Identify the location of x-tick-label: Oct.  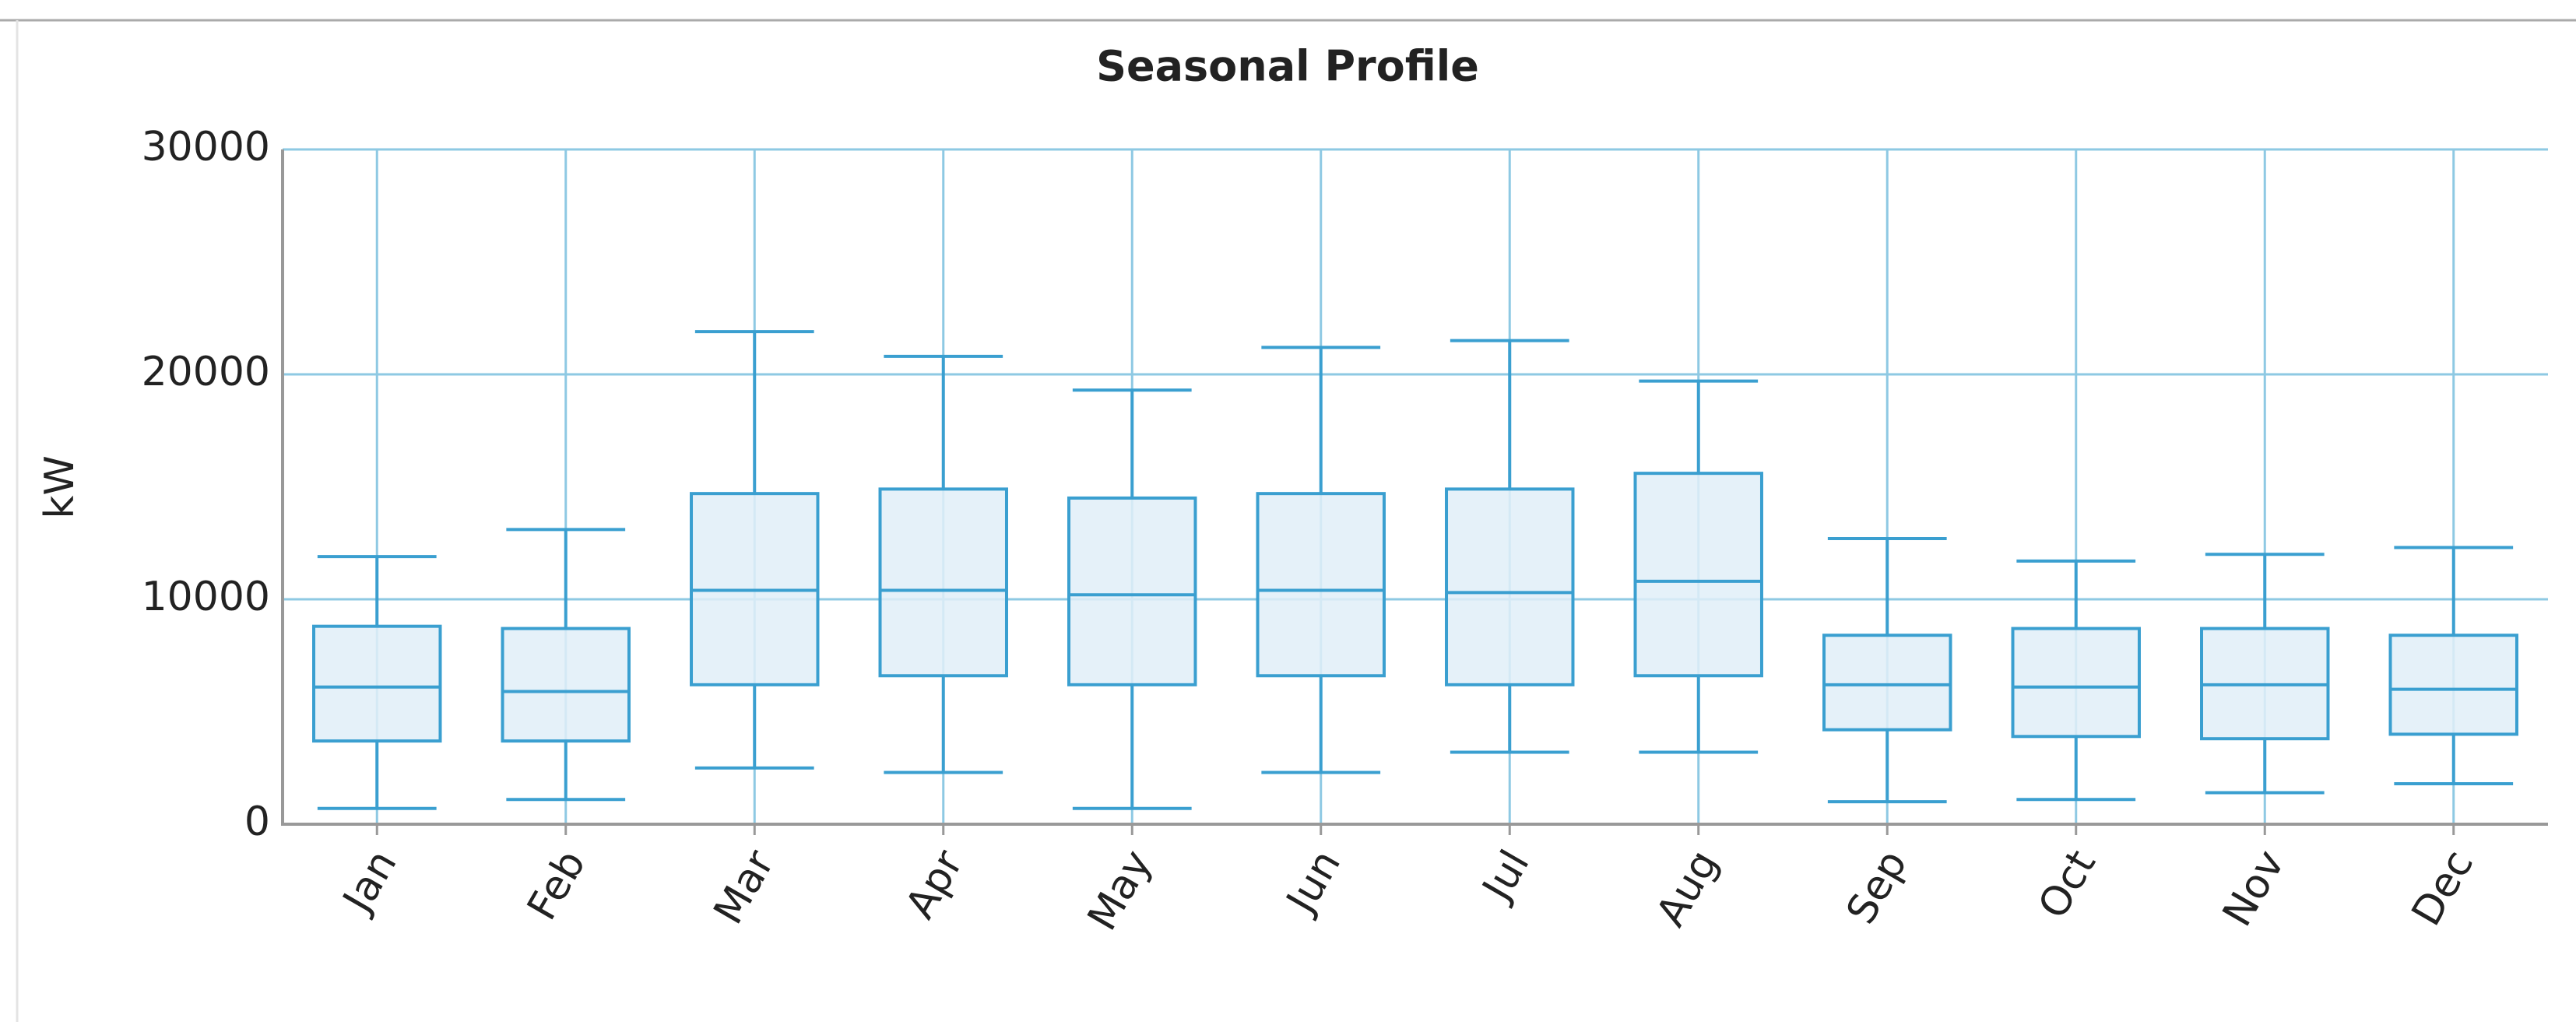
(2067, 885).